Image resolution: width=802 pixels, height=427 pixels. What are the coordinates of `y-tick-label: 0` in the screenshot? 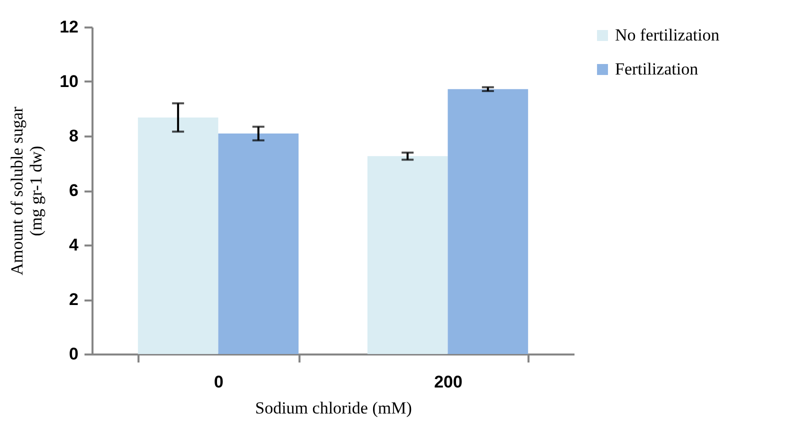 It's located at (73, 354).